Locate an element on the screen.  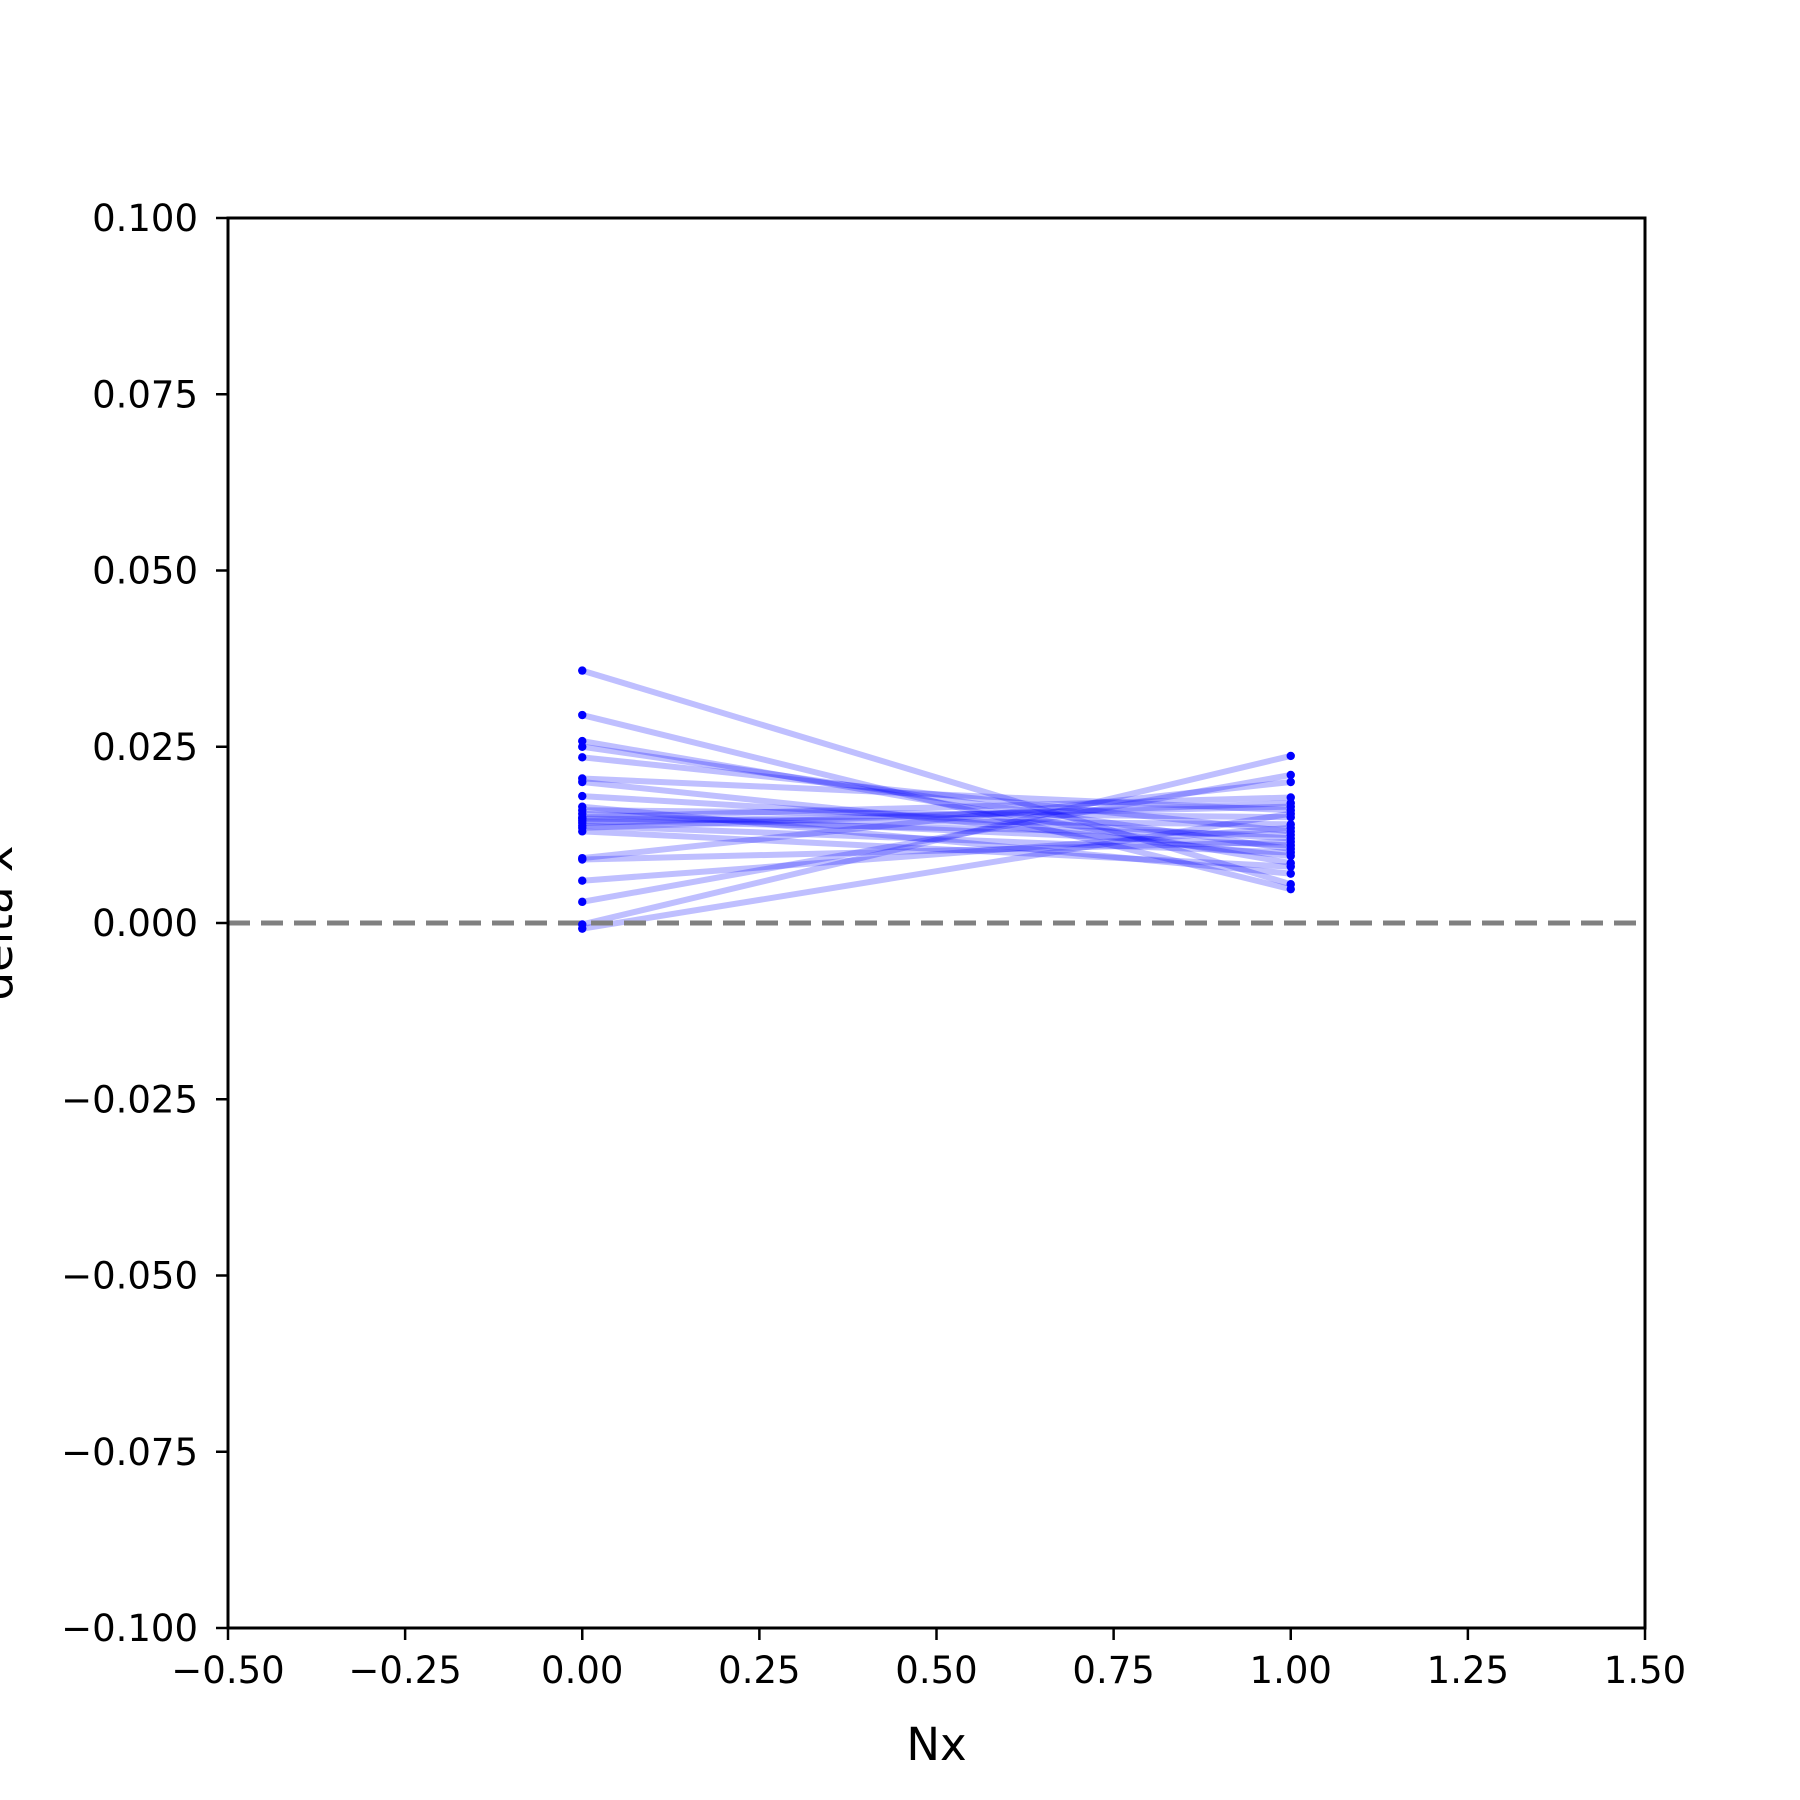
y-tick-label: −0.075 is located at coordinates (129, 1452).